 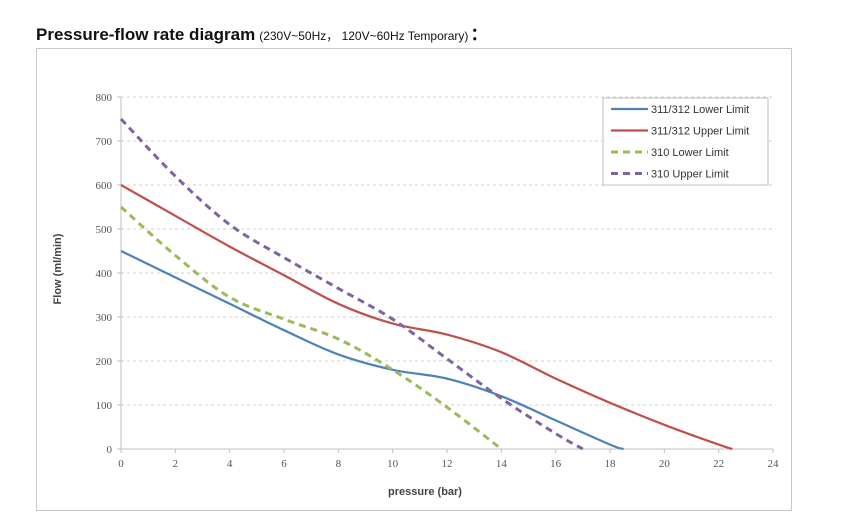 What do you see at coordinates (556, 464) in the screenshot?
I see `x-tick-label: 16` at bounding box center [556, 464].